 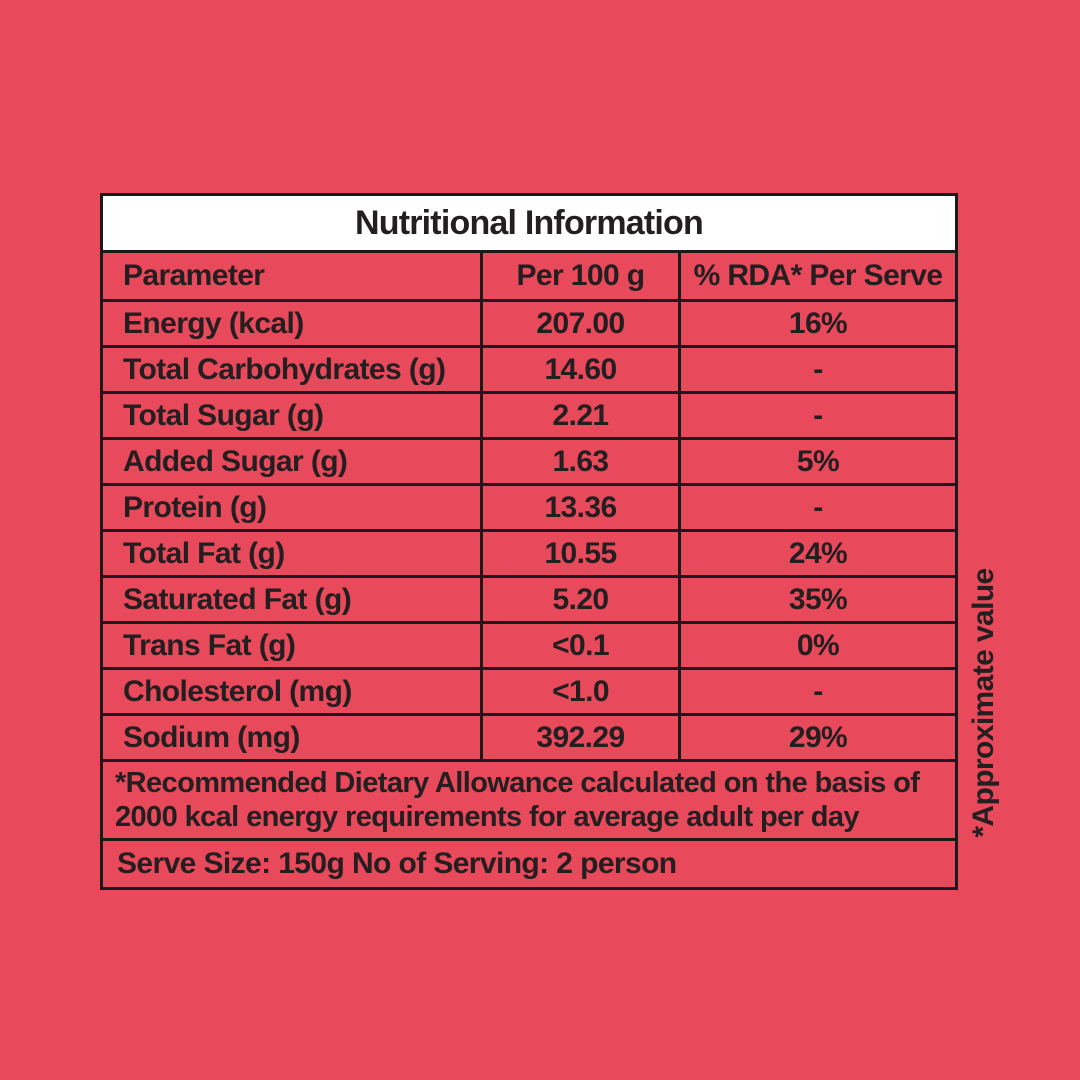 I want to click on serve-size-info: Serve Size: 150g No of Serving: 2 person, so click(x=529, y=864).